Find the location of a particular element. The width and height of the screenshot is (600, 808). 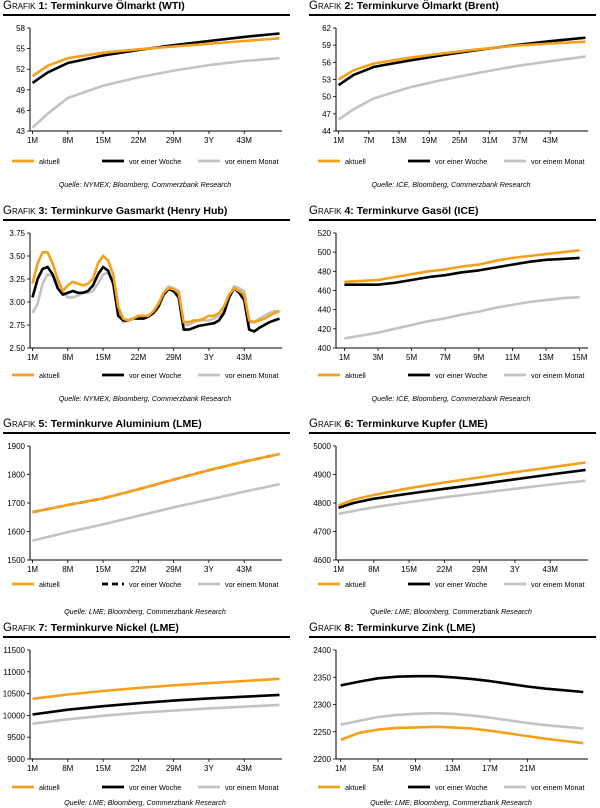

x-tick-label: 15M is located at coordinates (409, 569).